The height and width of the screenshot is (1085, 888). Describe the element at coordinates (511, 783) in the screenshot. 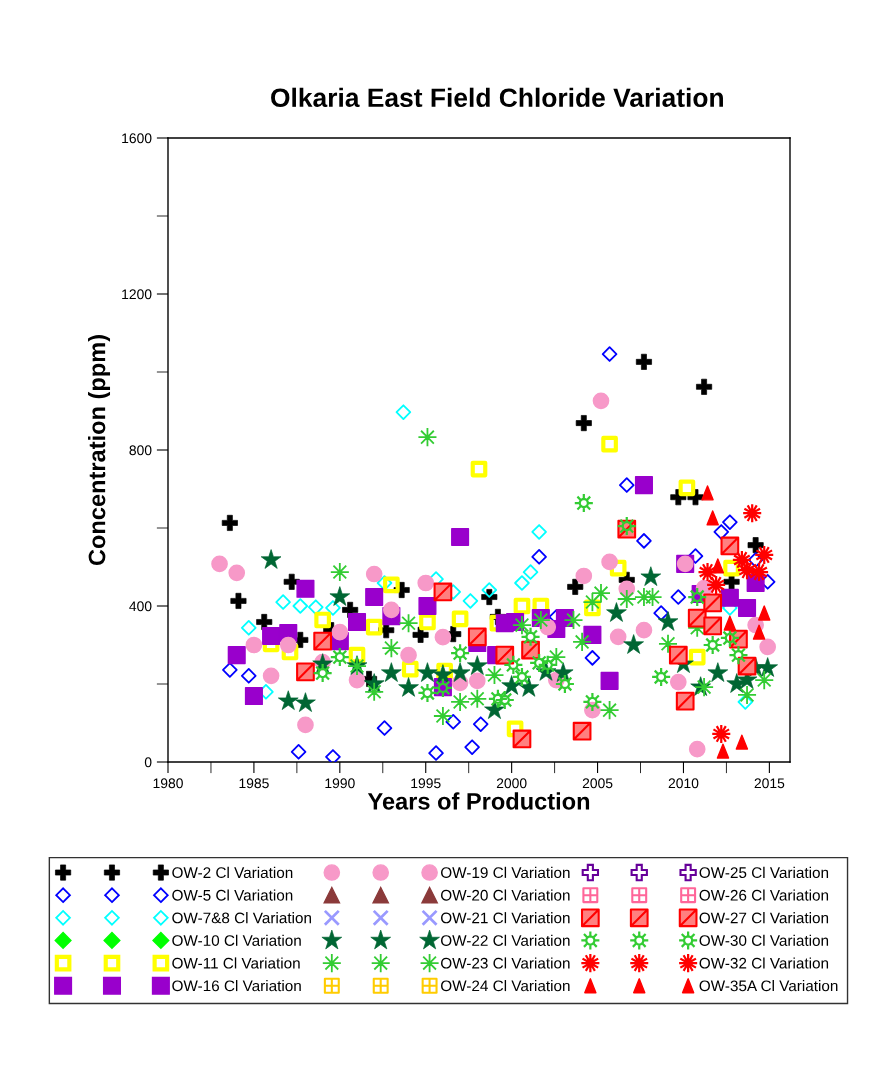

I see `x-tick-label: 2000` at that location.